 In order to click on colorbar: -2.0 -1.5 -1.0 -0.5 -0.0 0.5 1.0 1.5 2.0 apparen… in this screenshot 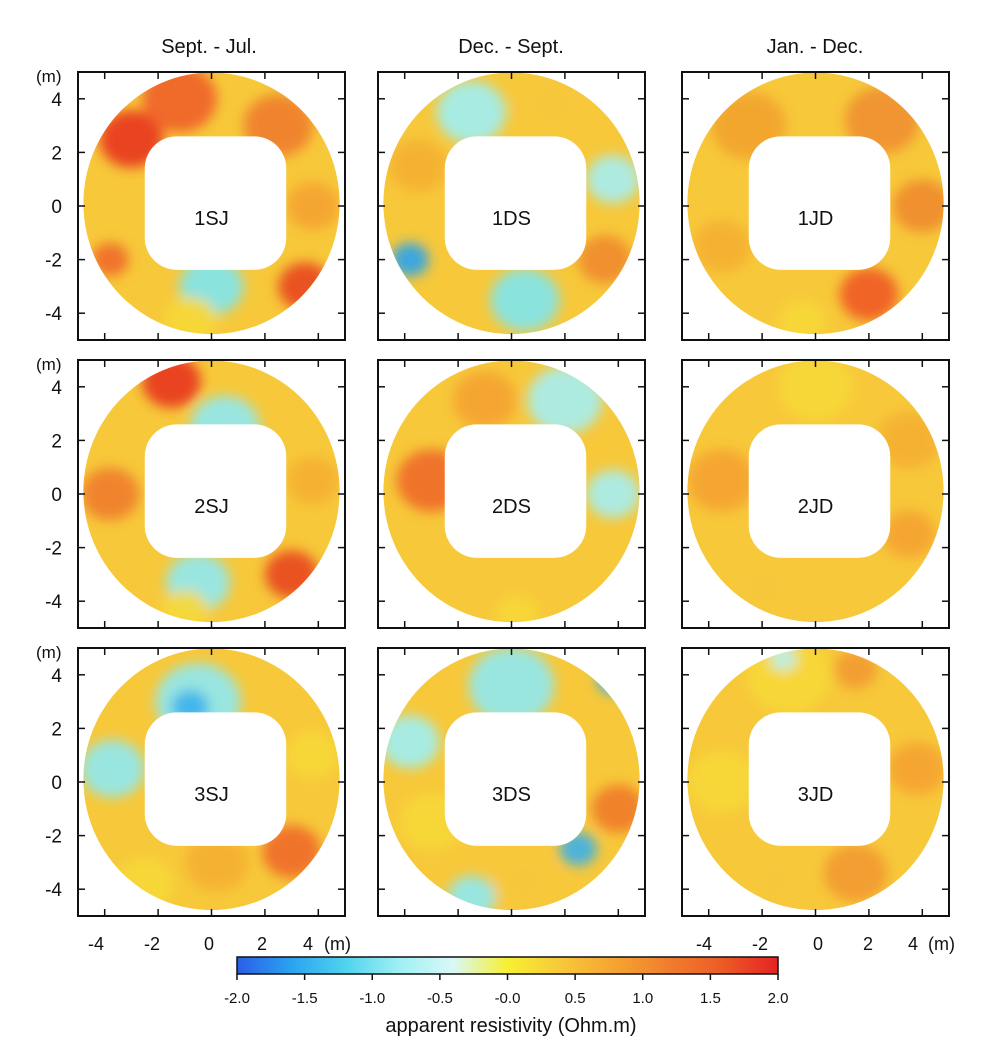, I will do `click(506, 996)`.